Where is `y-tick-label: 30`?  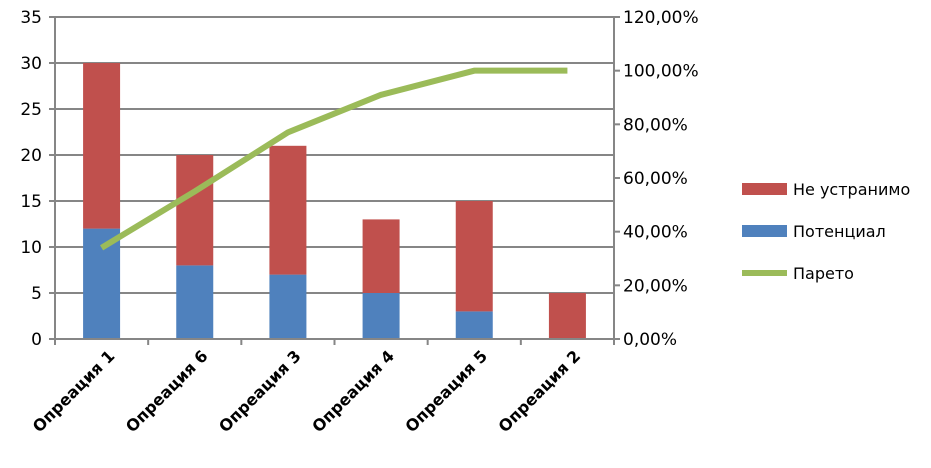
y-tick-label: 30 is located at coordinates (31, 64).